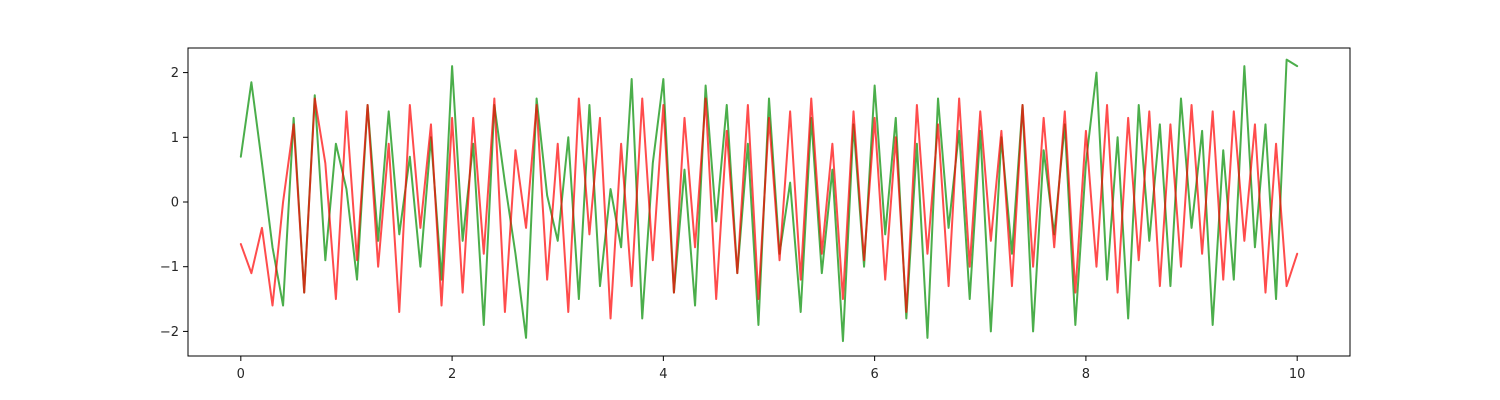  I want to click on x-tick-label: 4, so click(663, 374).